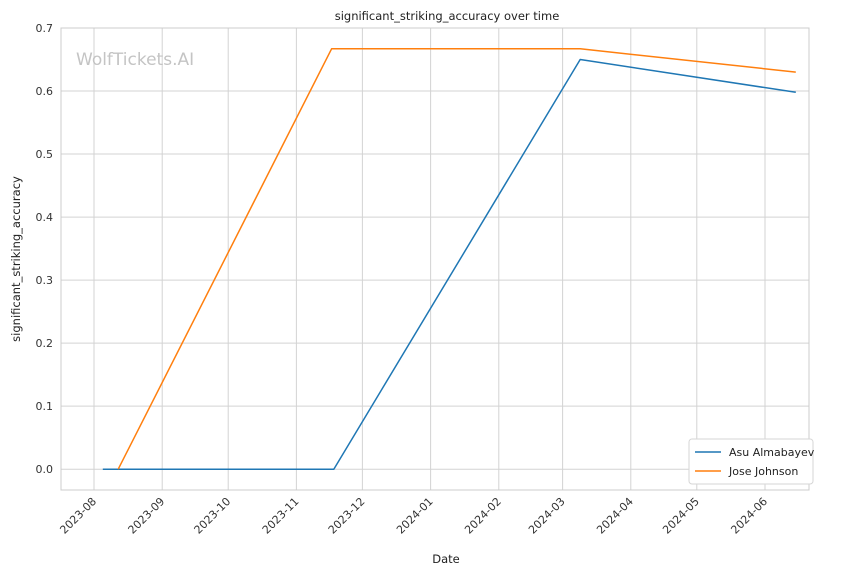 This screenshot has height=575, width=844. What do you see at coordinates (749, 516) in the screenshot?
I see `x-tick-label: 2024-06` at bounding box center [749, 516].